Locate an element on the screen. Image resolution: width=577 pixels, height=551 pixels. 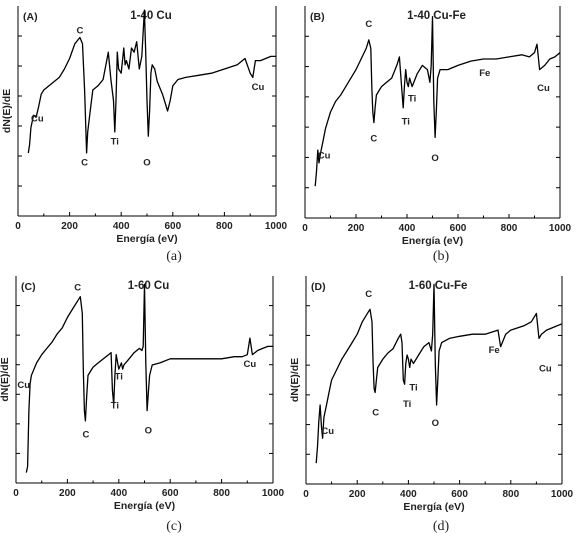
panel-caption: (c) is located at coordinates (174, 526).